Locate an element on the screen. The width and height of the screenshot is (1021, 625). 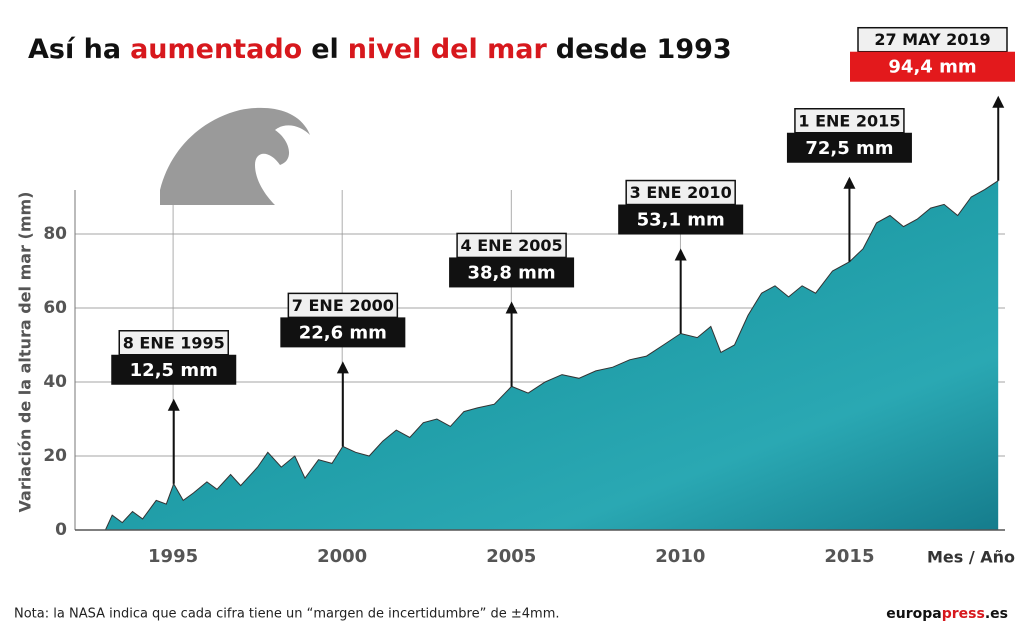
callout-value: 22,6 mm is located at coordinates (343, 332).